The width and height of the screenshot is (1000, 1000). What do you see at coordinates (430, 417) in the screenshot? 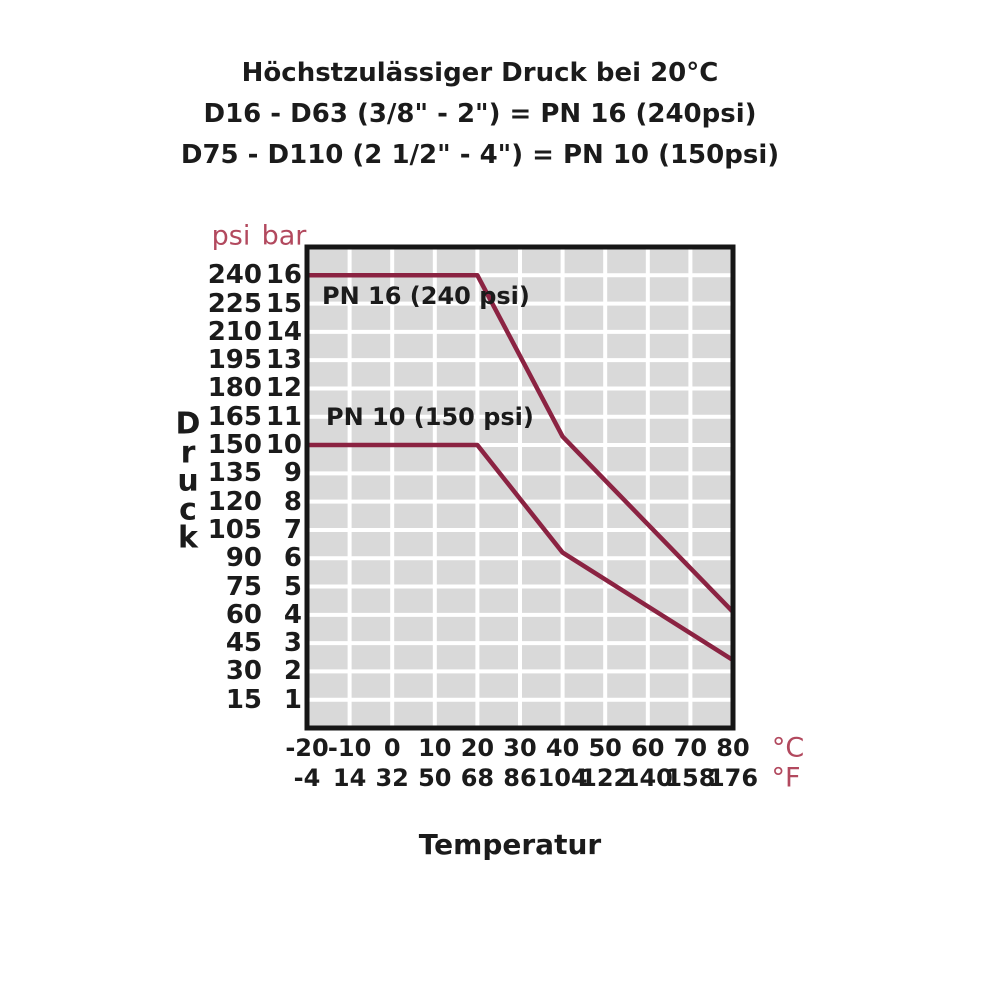
I see `pn10-curve-label: PN 10 (150 psi)` at bounding box center [430, 417].